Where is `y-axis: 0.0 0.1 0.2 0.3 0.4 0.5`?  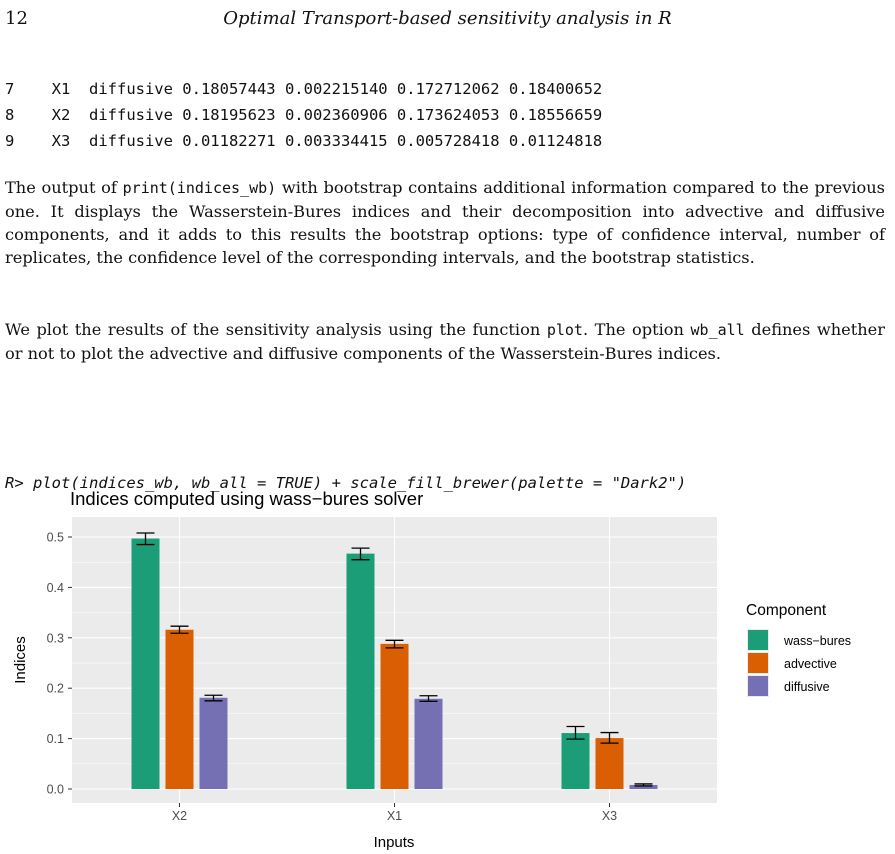 y-axis: 0.0 0.1 0.2 0.3 0.4 0.5 is located at coordinates (59, 664).